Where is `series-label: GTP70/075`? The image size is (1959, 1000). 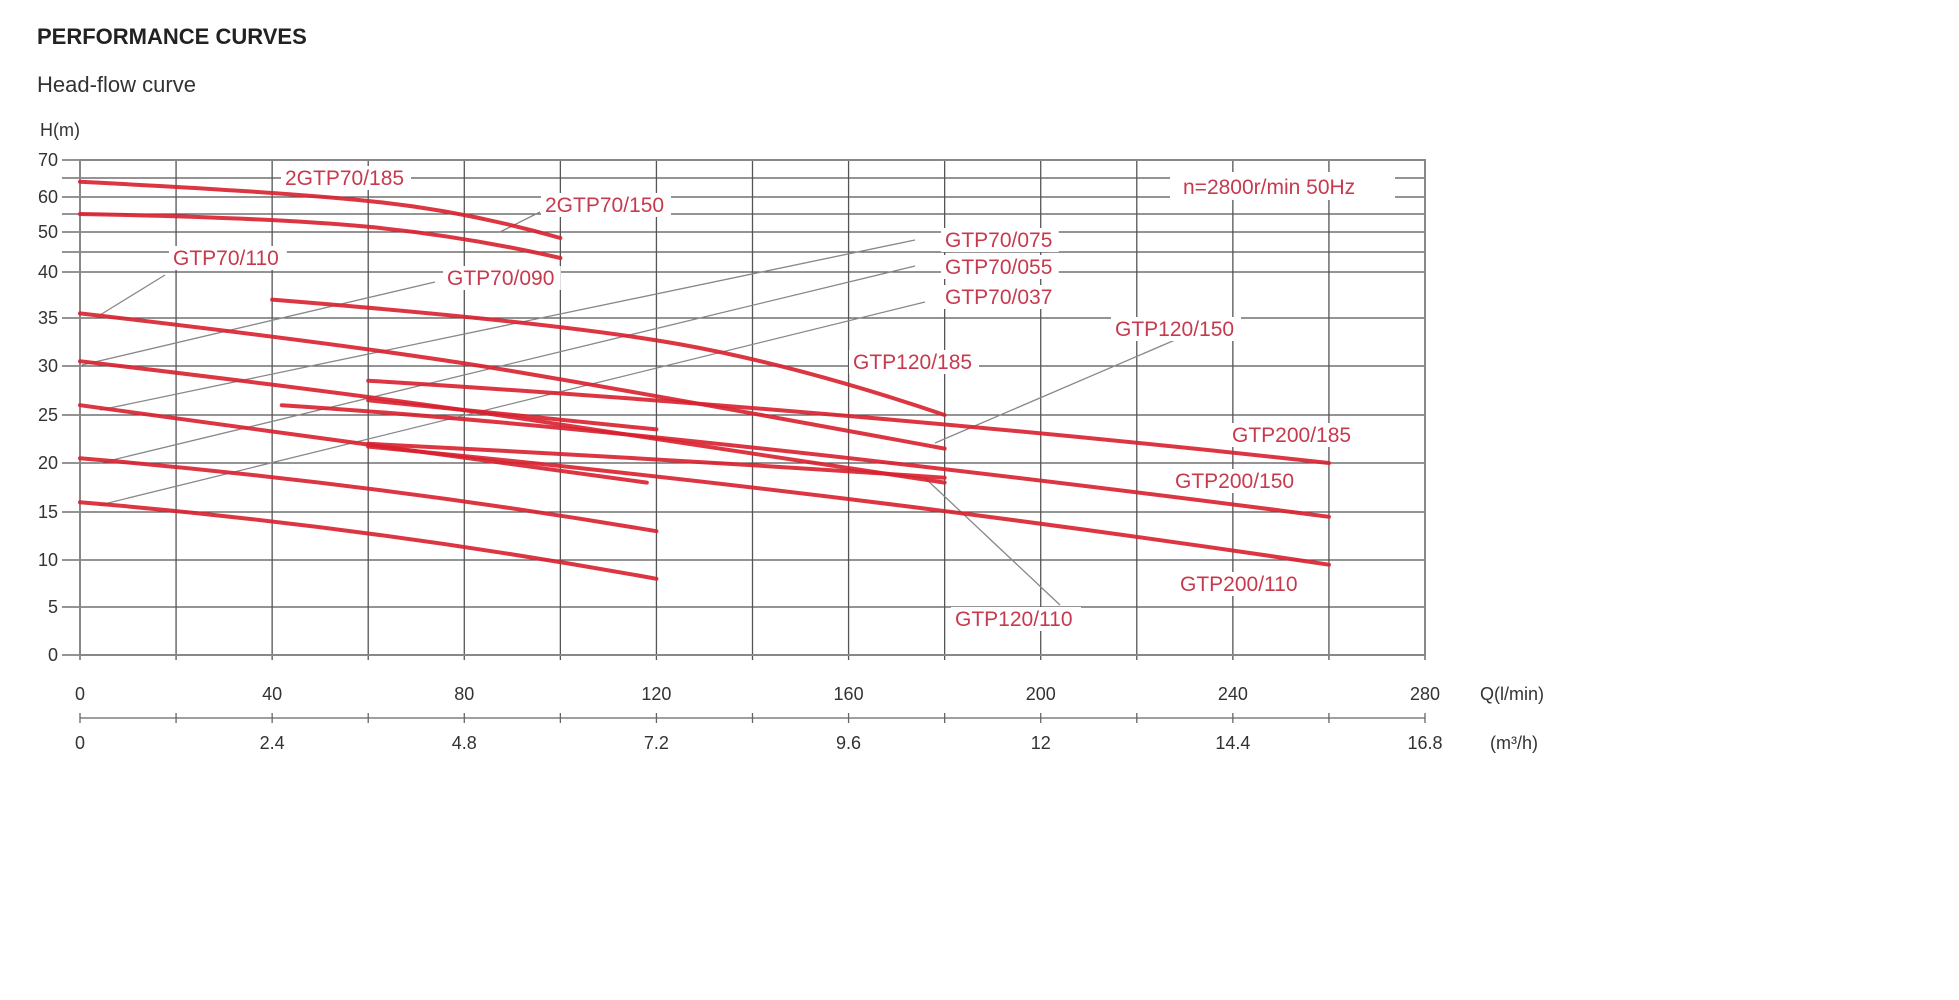
series-label: GTP70/075 is located at coordinates (998, 240).